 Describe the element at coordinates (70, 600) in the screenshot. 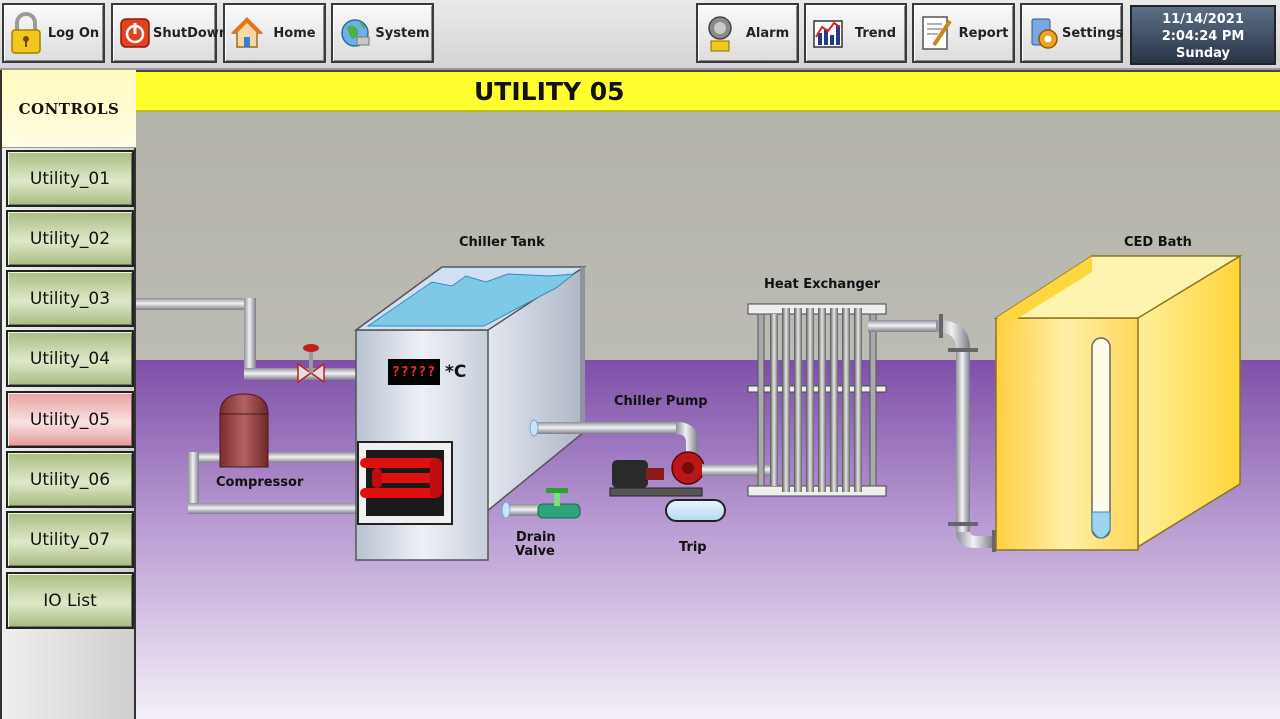

I see `nav-io-list: IO List` at that location.